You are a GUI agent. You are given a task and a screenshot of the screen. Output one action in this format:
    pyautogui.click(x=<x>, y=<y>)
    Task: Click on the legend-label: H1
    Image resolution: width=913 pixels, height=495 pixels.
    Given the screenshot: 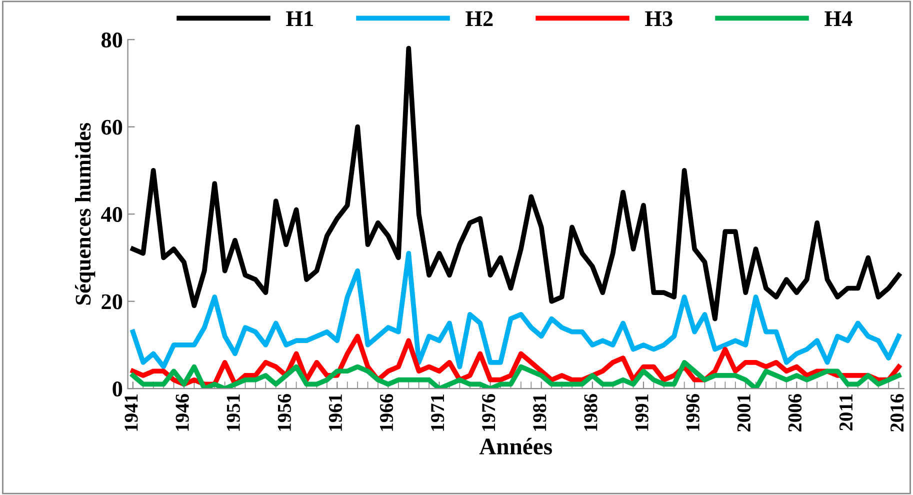 What is the action you would take?
    pyautogui.click(x=299, y=18)
    